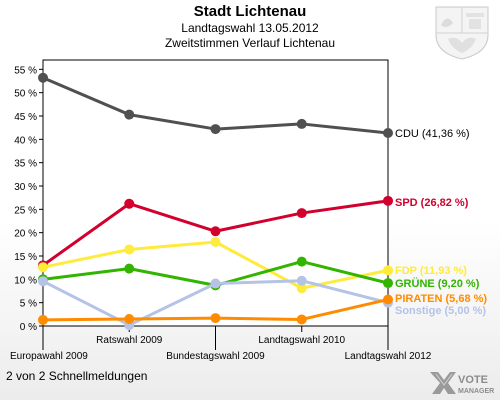 The width and height of the screenshot is (500, 400). Describe the element at coordinates (443, 383) in the screenshot. I see `vote-manager-x-logo-icon` at that location.